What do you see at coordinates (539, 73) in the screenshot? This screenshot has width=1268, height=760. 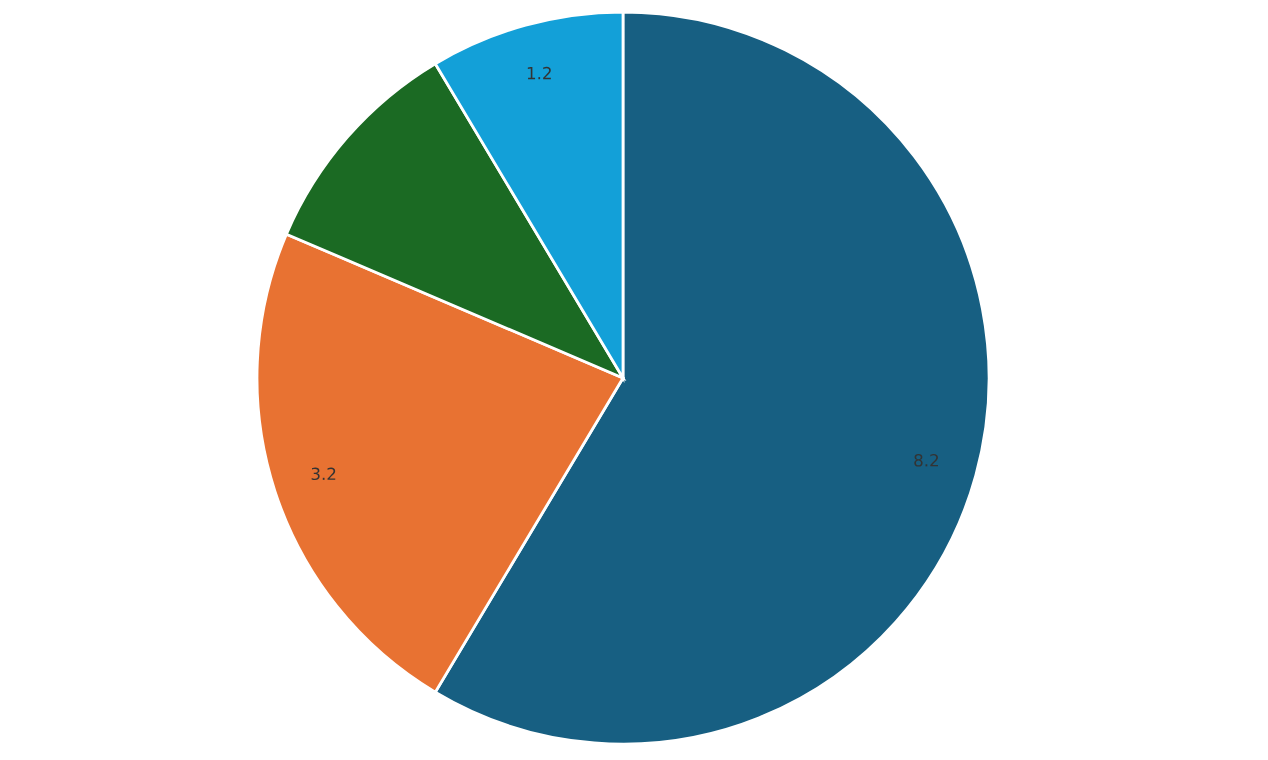 I see `data-label: 1.2` at bounding box center [539, 73].